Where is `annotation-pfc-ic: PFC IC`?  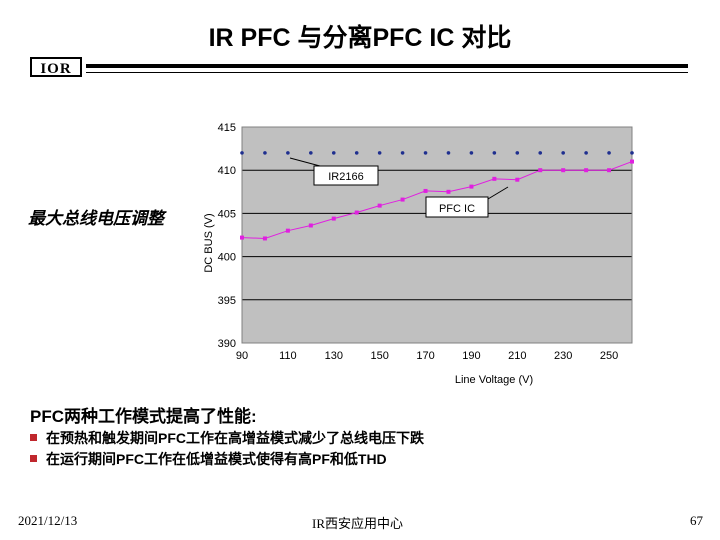 annotation-pfc-ic: PFC IC is located at coordinates (457, 209).